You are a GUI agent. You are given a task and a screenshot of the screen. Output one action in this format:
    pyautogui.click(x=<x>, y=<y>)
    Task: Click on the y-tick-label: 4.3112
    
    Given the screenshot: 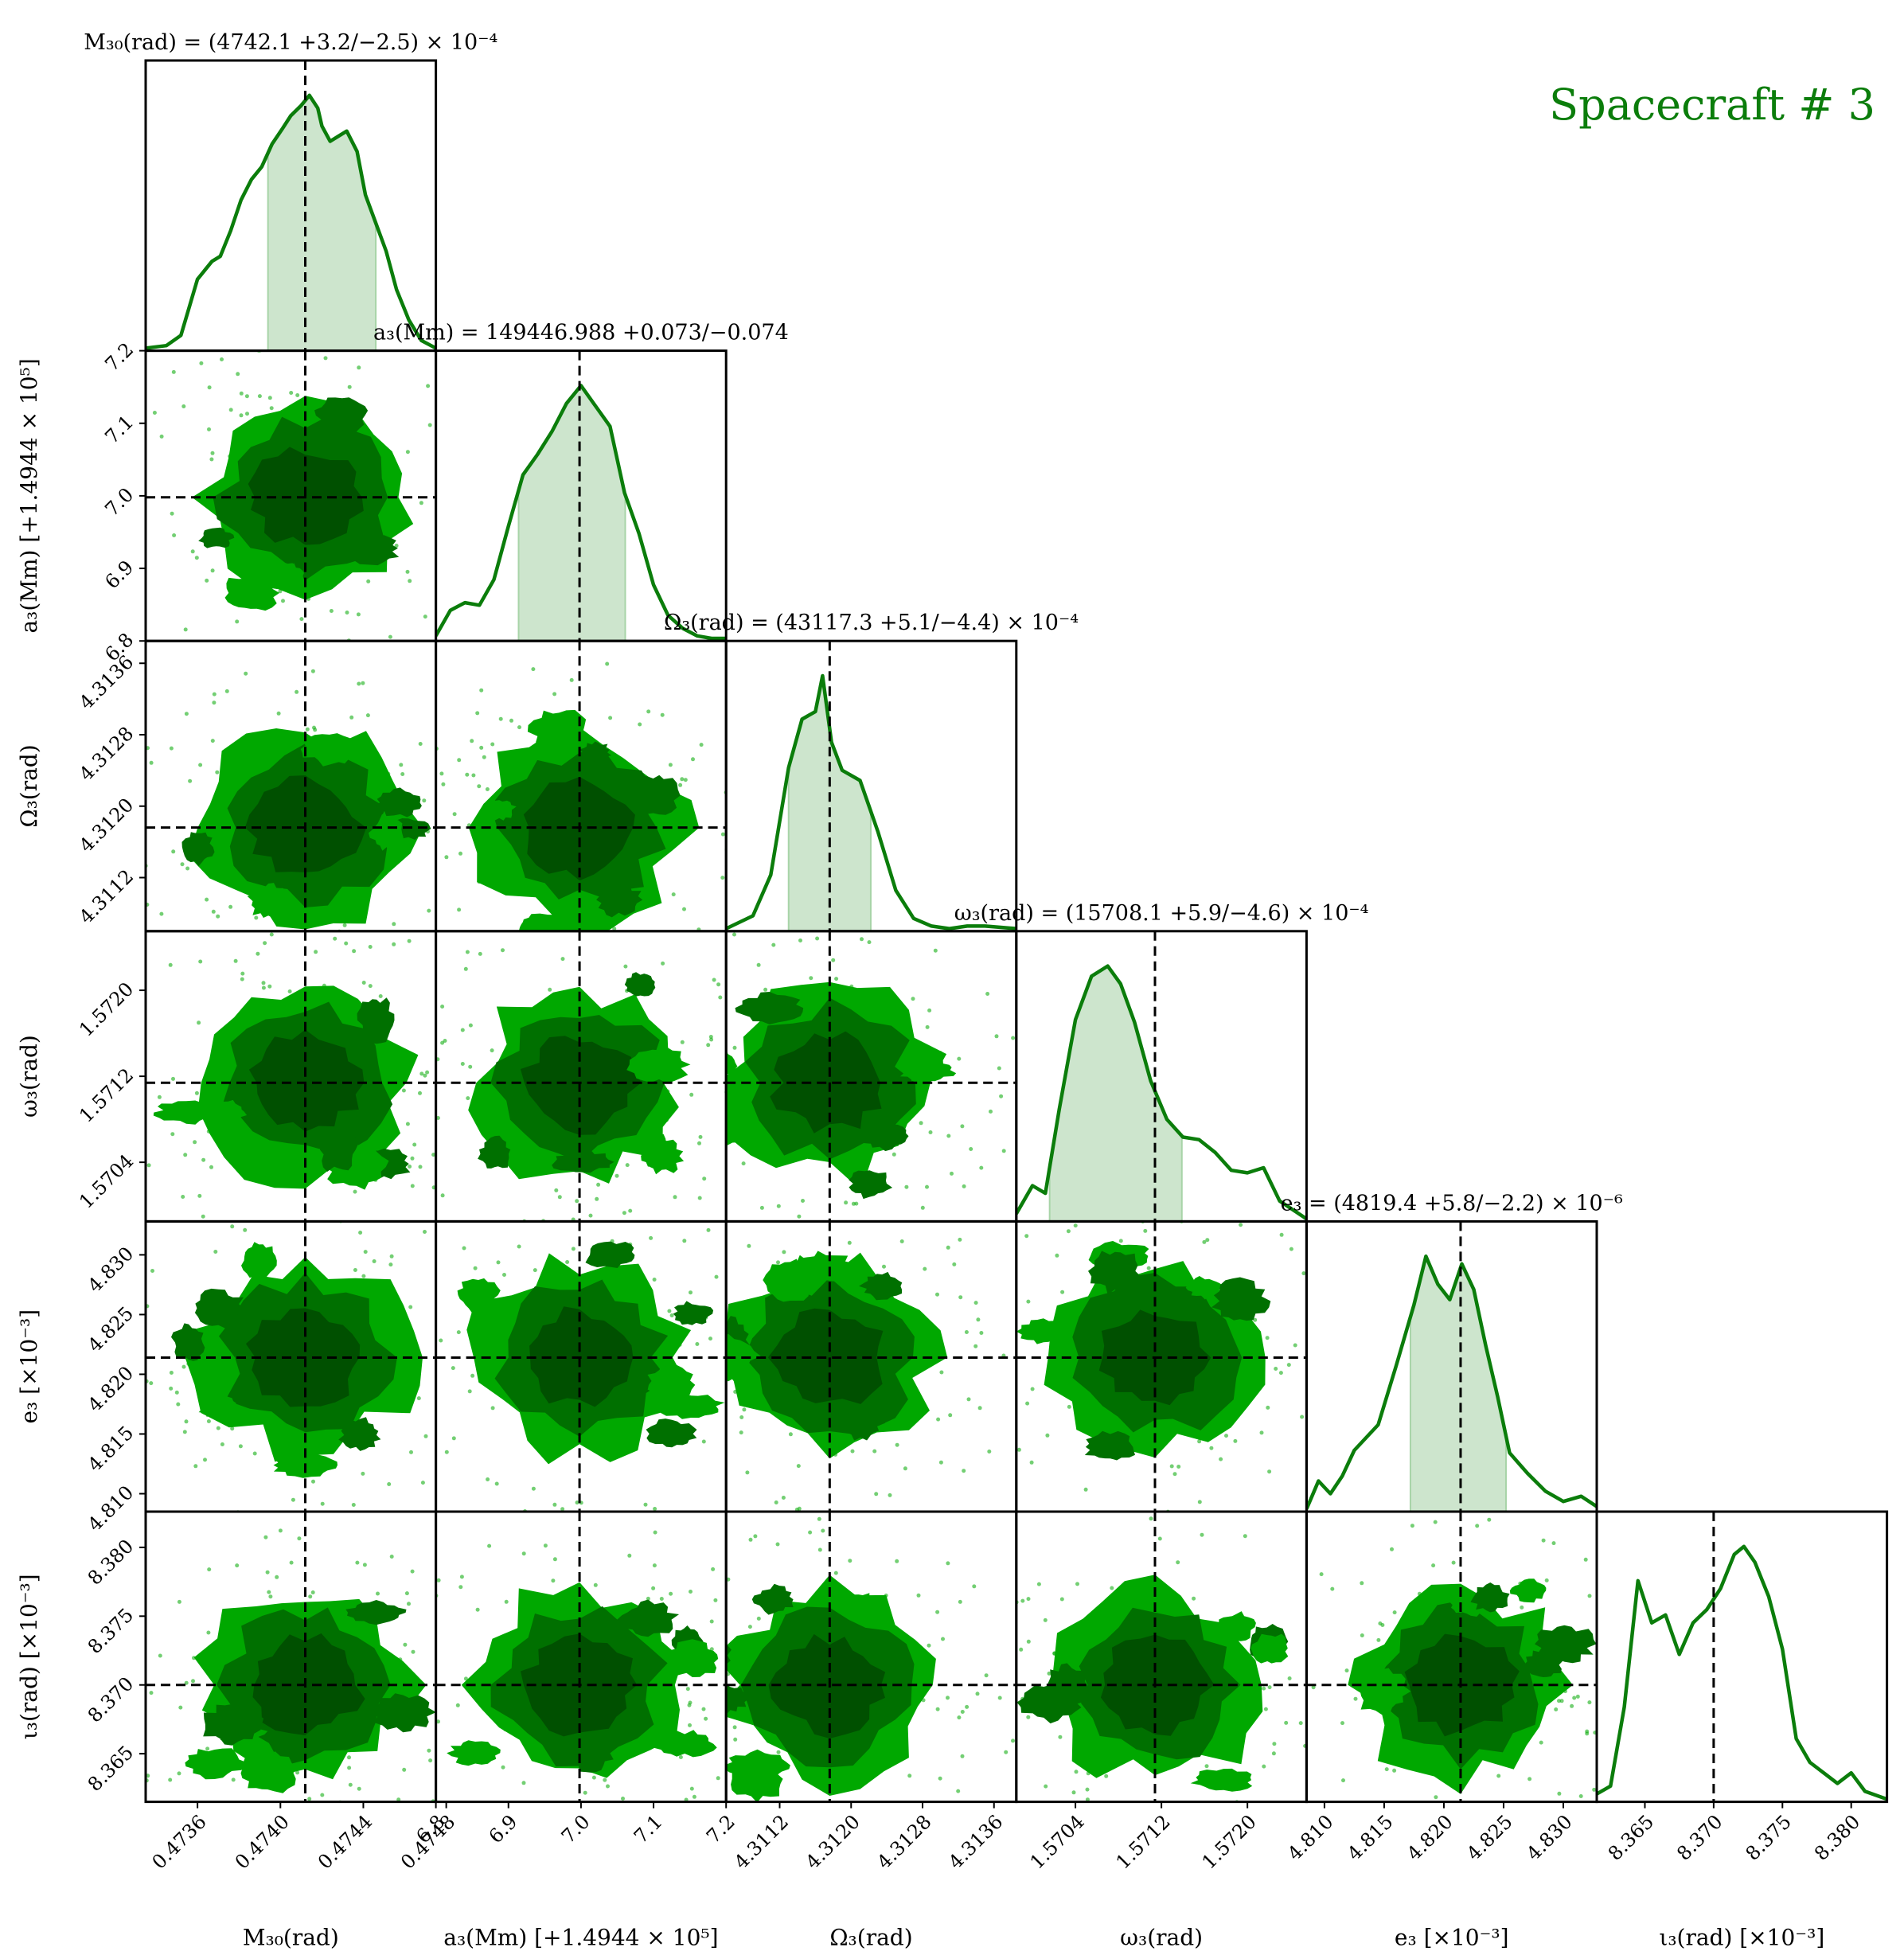 What is the action you would take?
    pyautogui.click(x=106, y=896)
    